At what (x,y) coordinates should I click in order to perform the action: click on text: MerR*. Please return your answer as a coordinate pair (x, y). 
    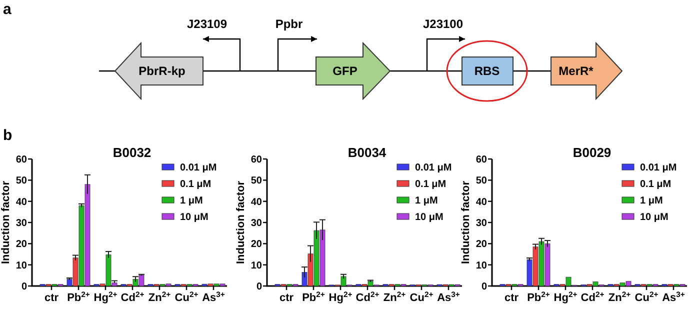
    Looking at the image, I should click on (576, 71).